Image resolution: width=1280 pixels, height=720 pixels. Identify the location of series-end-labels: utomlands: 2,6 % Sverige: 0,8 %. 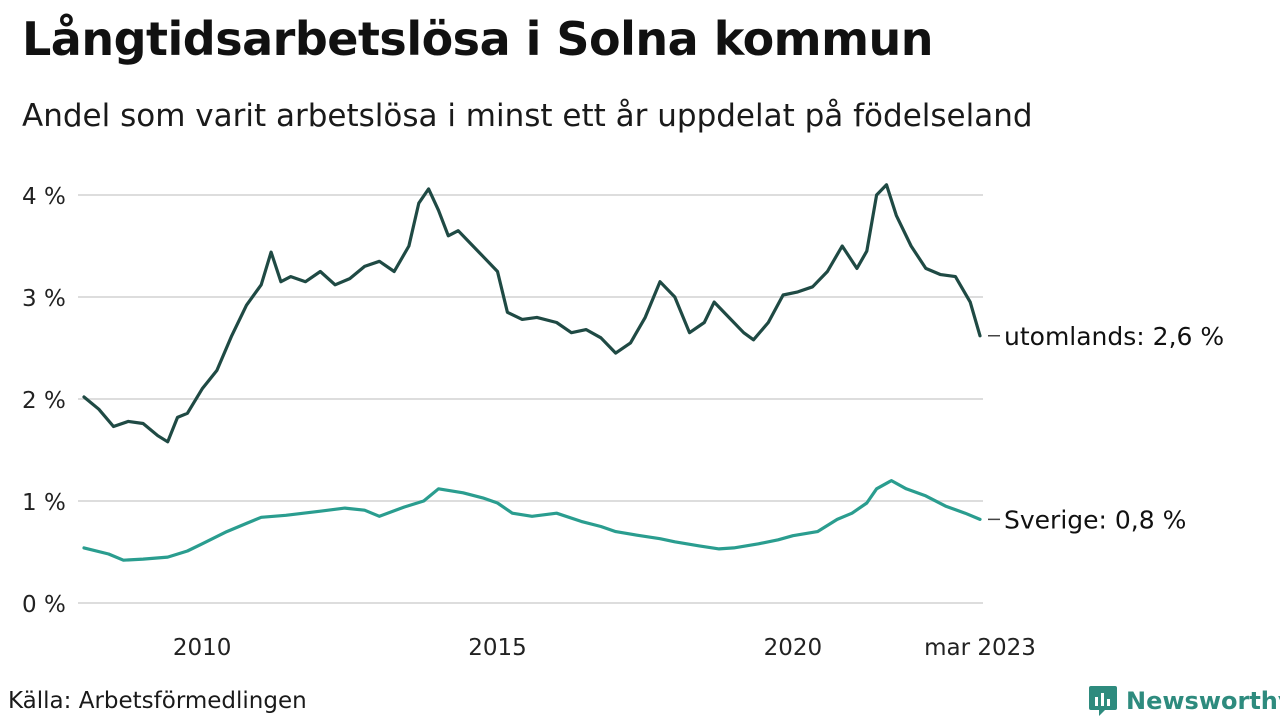
(1106, 428).